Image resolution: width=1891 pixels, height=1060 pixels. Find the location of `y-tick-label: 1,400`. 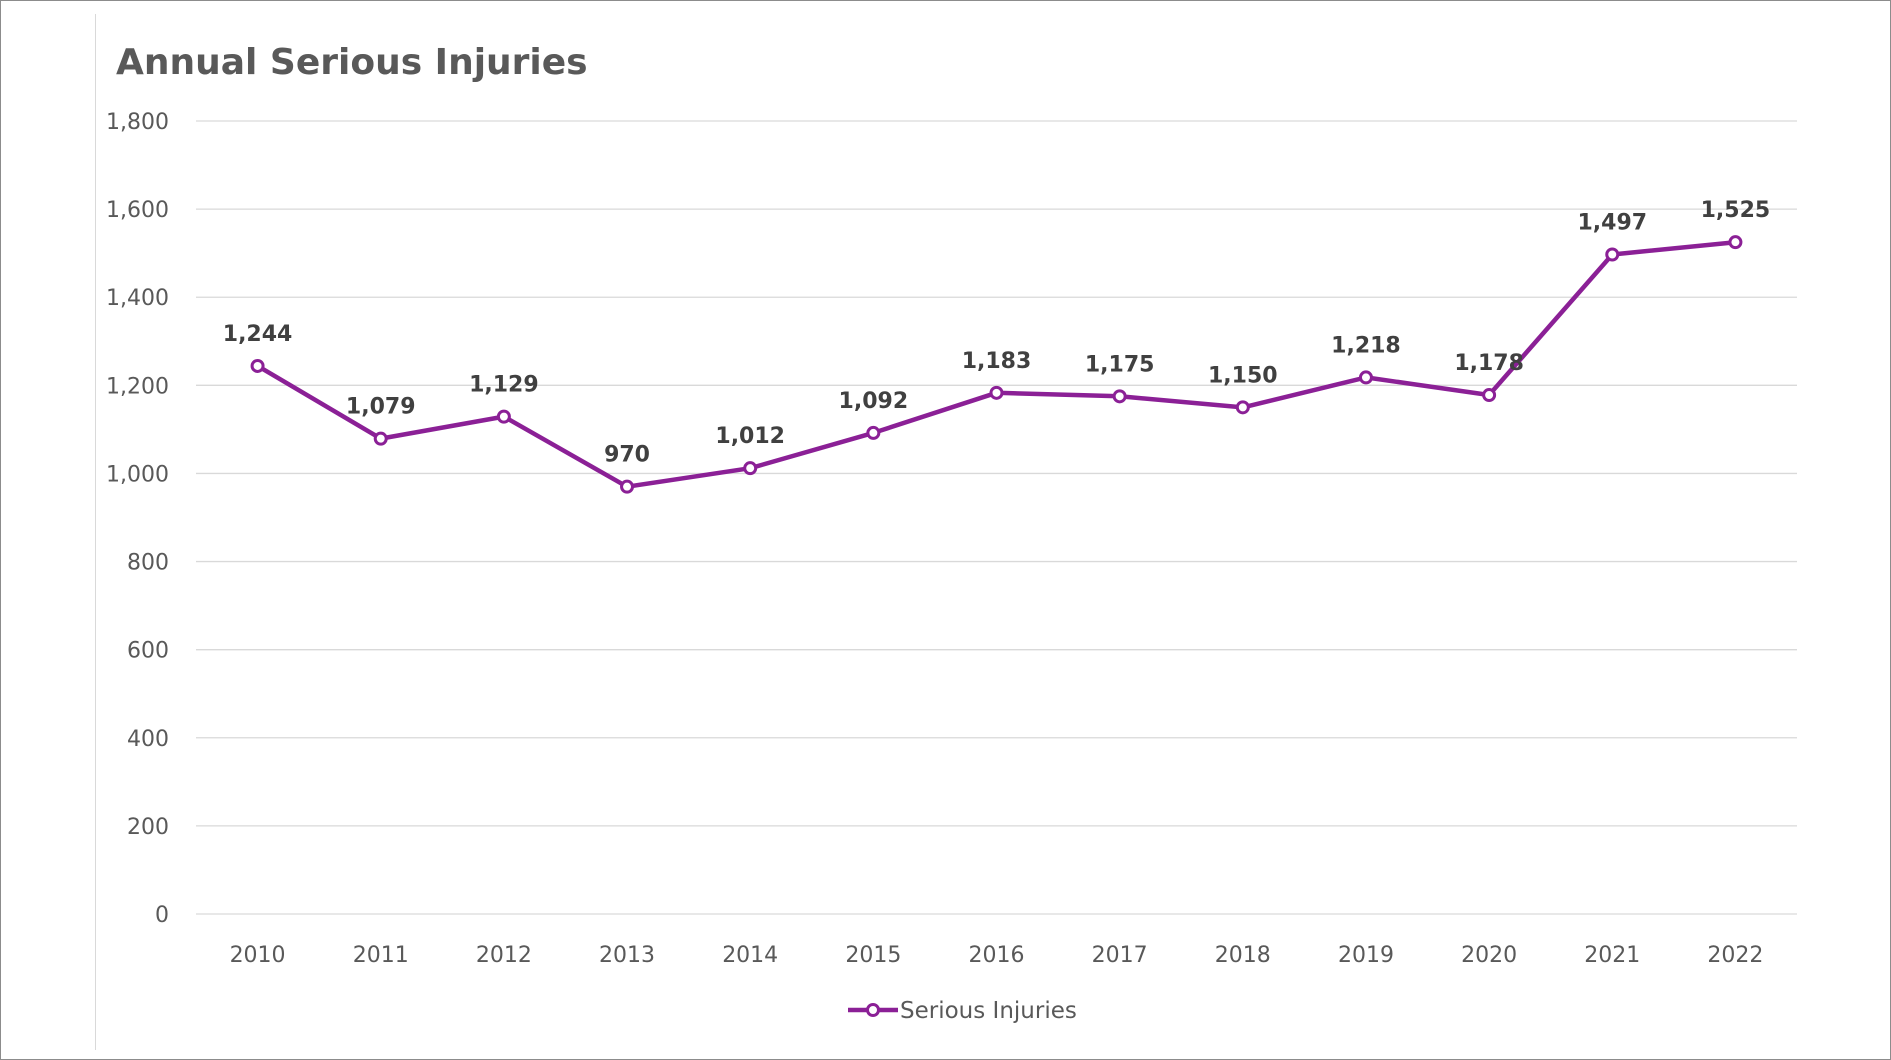

y-tick-label: 1,400 is located at coordinates (137, 298).